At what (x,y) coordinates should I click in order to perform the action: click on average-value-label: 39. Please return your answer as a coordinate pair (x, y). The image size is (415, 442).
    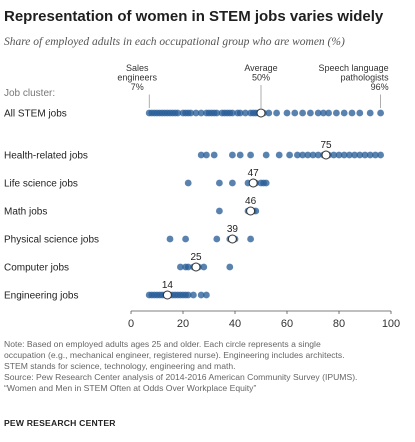
    Looking at the image, I should click on (233, 229).